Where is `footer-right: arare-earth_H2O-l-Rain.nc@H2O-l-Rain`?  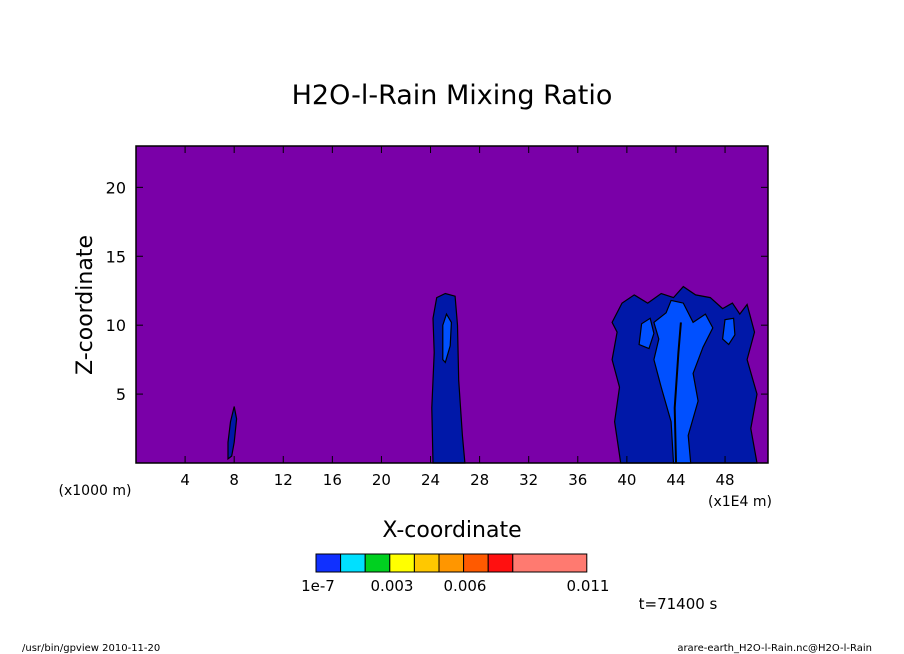 footer-right: arare-earth_H2O-l-Rain.nc@H2O-l-Rain is located at coordinates (774, 648).